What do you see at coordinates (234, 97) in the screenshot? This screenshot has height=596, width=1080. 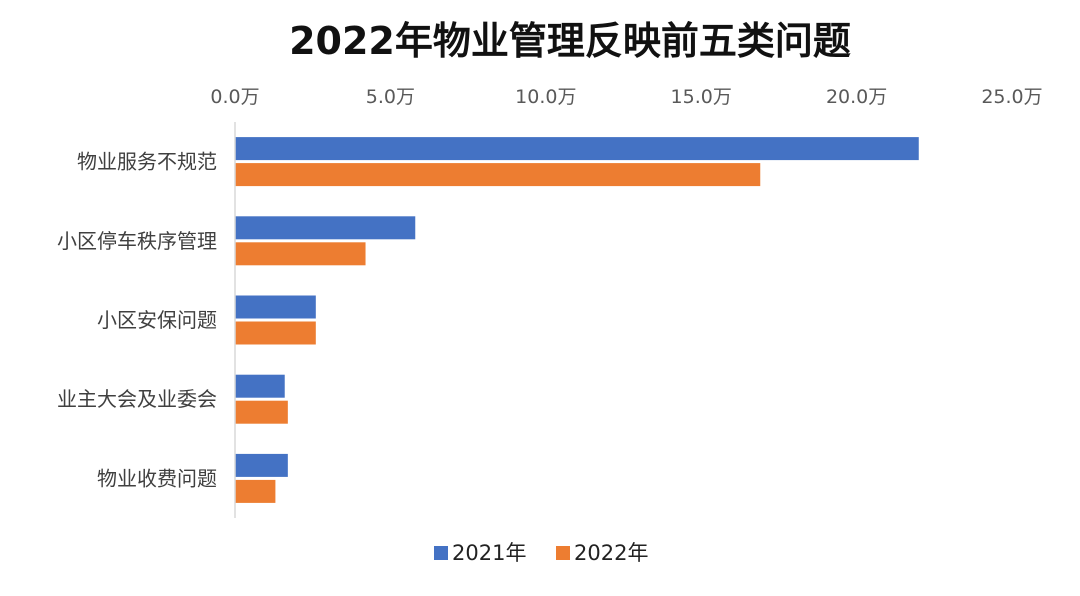 I see `x-tick-label: 0.0万` at bounding box center [234, 97].